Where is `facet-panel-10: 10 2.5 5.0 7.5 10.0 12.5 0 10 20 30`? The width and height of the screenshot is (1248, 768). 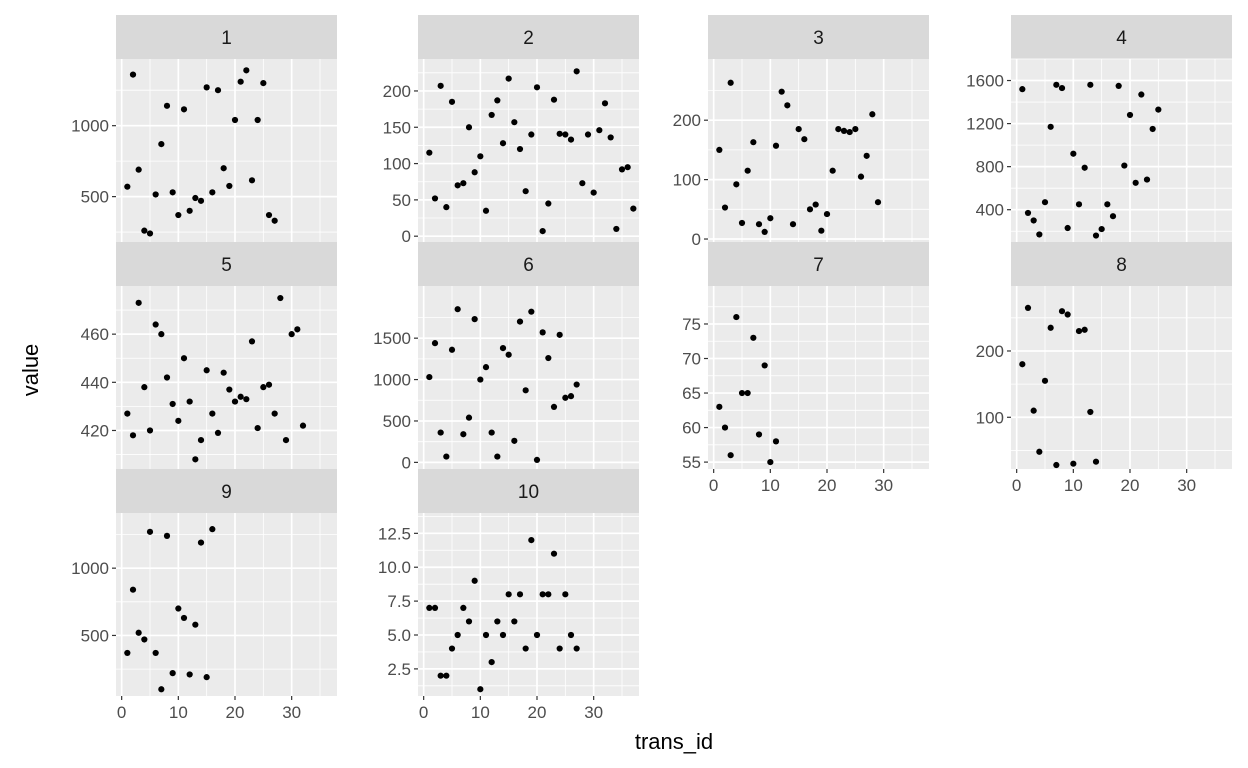 facet-panel-10: 10 2.5 5.0 7.5 10.0 12.5 0 10 20 30 is located at coordinates (508, 595).